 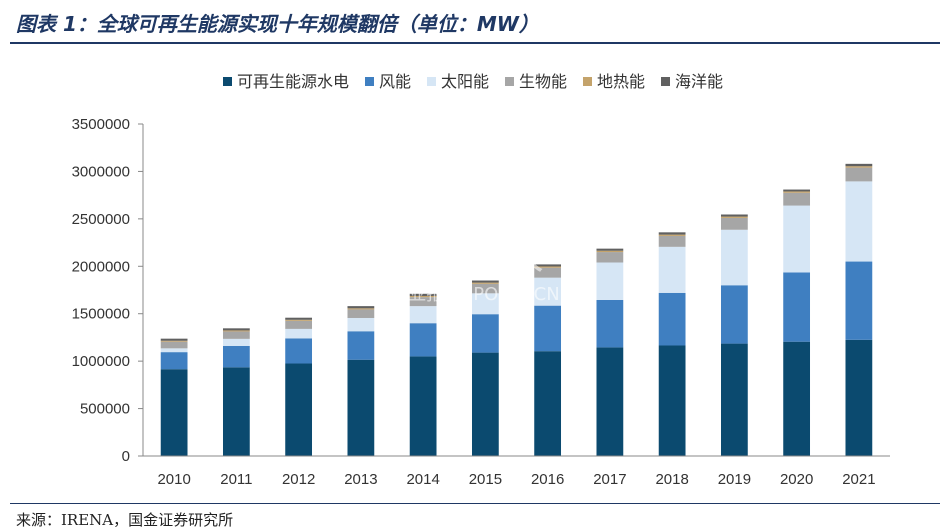 I want to click on bar-segment-2018-s5, so click(x=672, y=233).